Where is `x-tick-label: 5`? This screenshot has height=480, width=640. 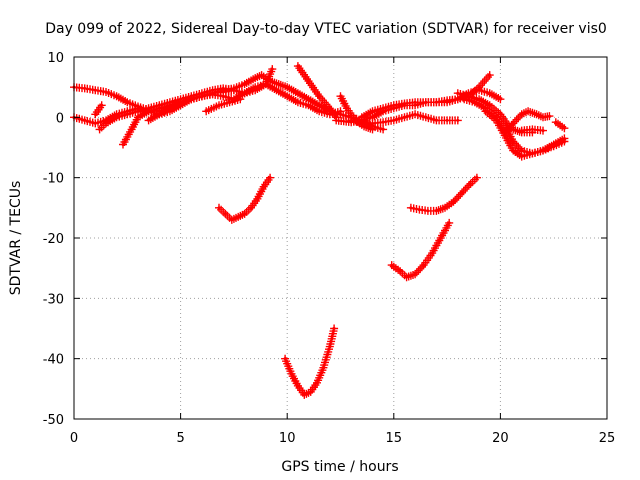 x-tick-label: 5 is located at coordinates (180, 438).